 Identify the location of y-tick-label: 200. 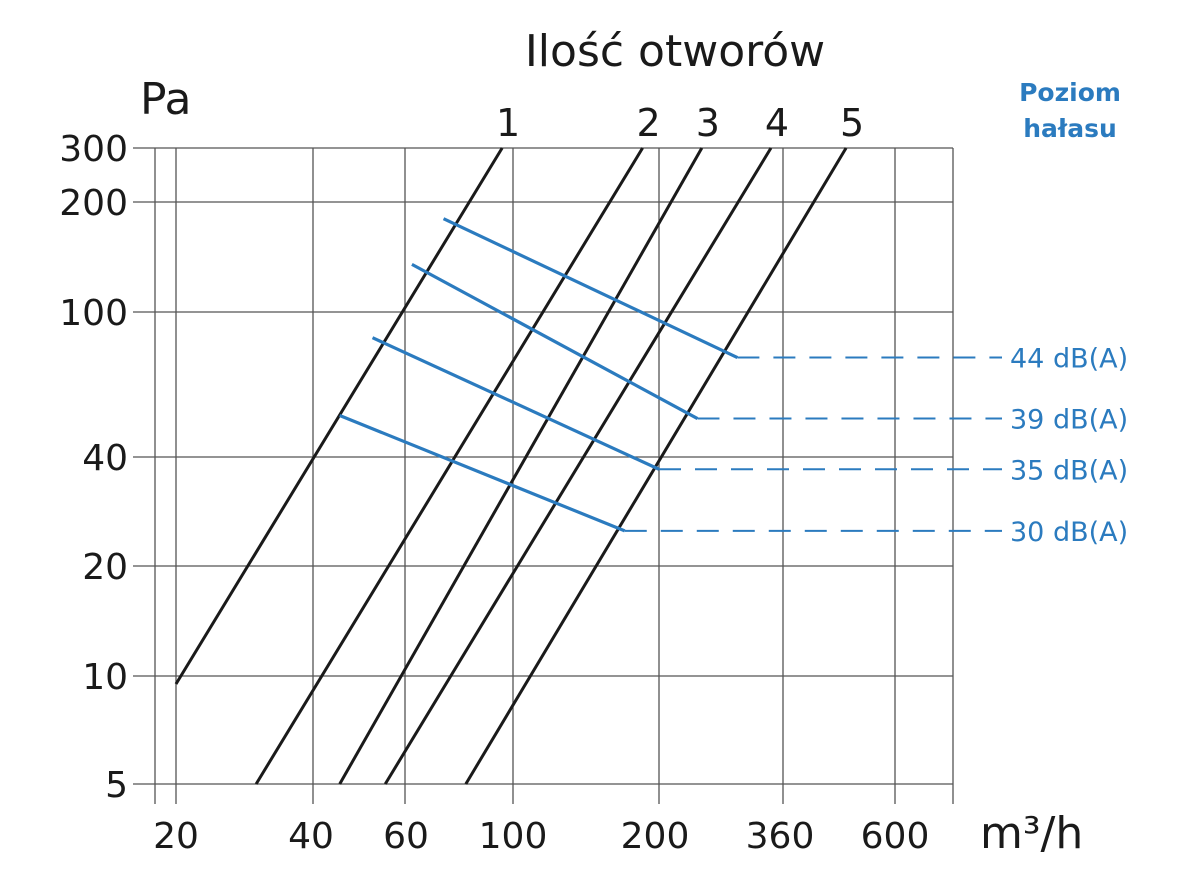
(93, 203).